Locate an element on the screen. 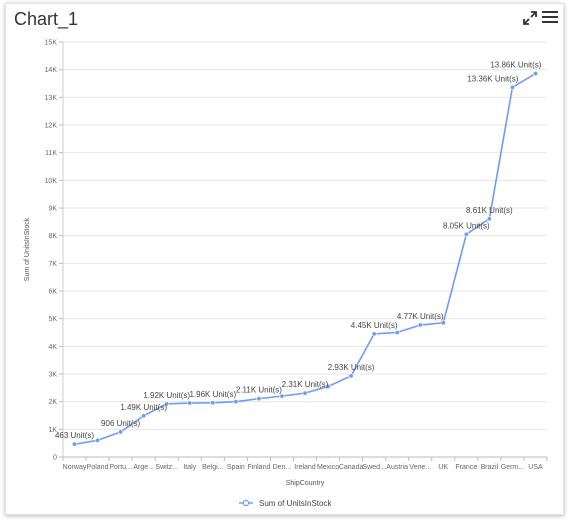 Image resolution: width=571 pixels, height=525 pixels. data-label: 2.93K Unit(s) is located at coordinates (351, 367).